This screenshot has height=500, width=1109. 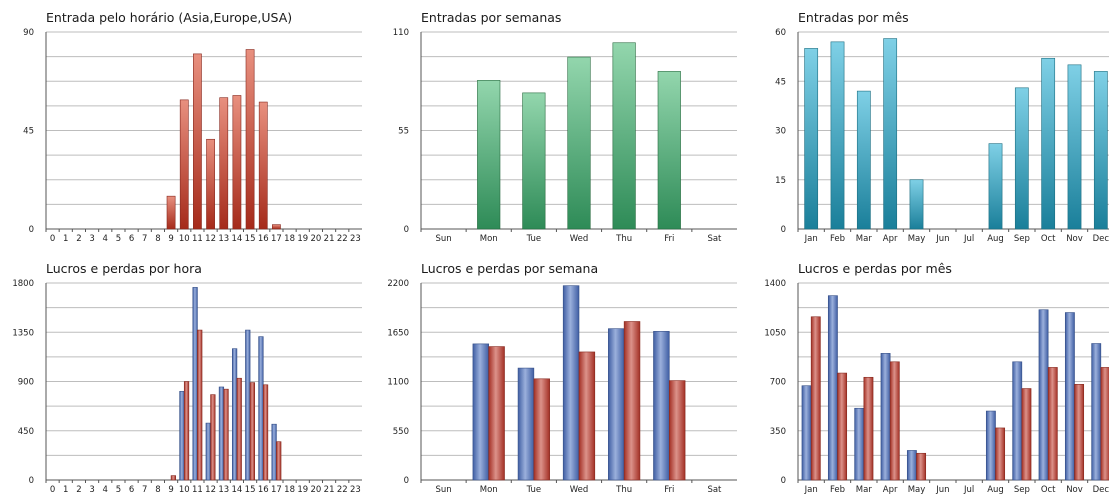 What do you see at coordinates (23, 333) in the screenshot?
I see `y-tick-label: 1350` at bounding box center [23, 333].